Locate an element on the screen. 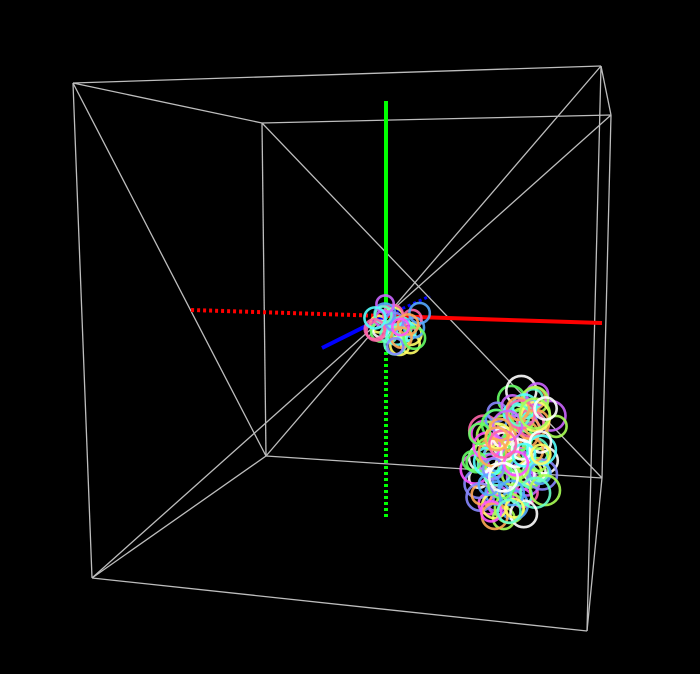  lower-right-cluster is located at coordinates (513, 452).